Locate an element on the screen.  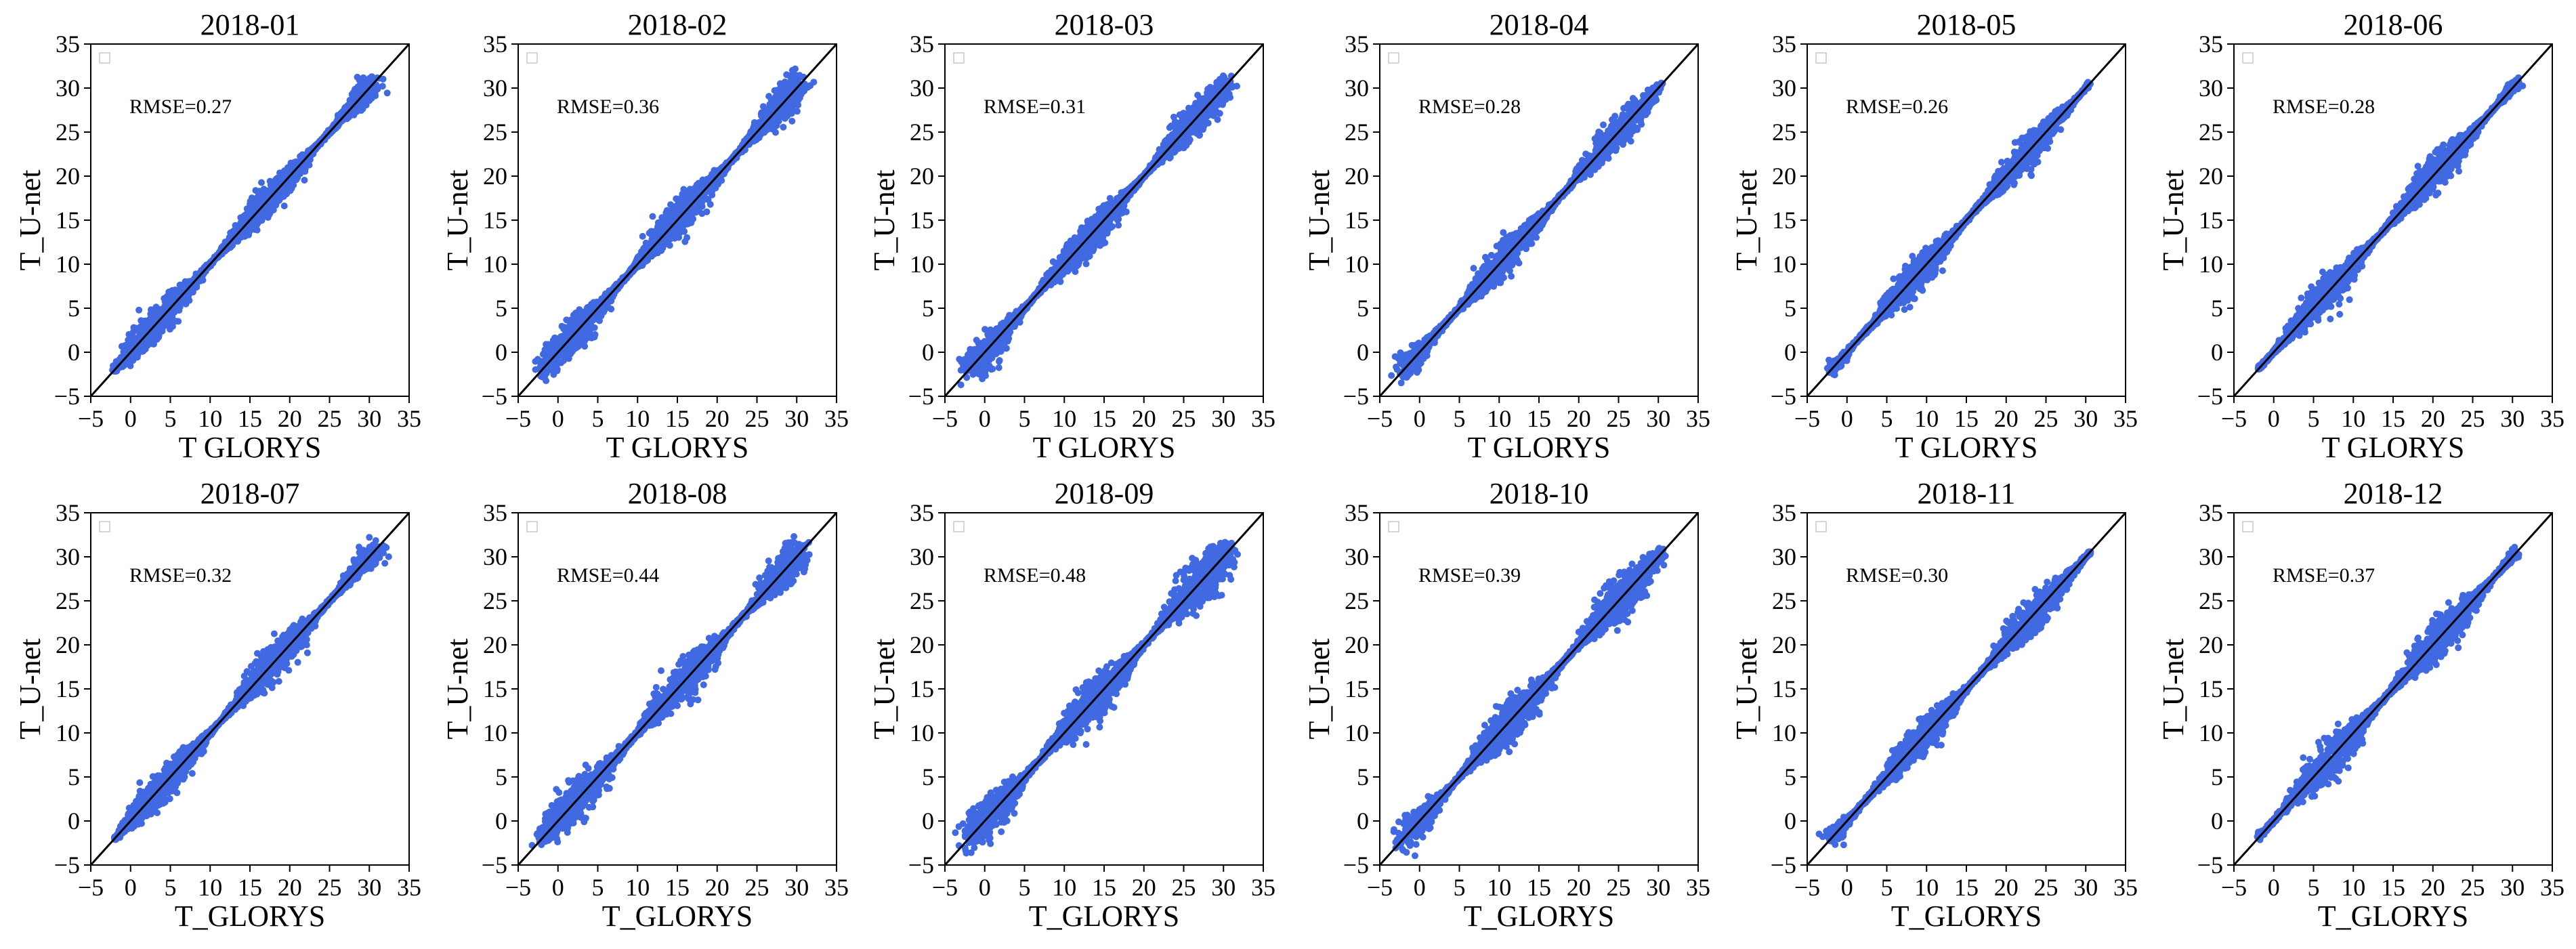
x-tick-label: 15 is located at coordinates (677, 419).